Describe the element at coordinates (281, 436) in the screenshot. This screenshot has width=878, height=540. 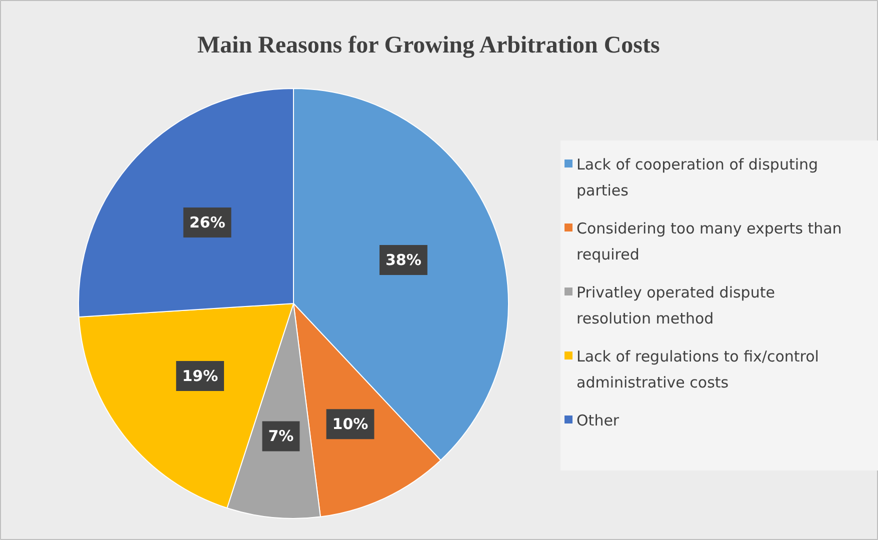
I see `data-label: 7%` at that location.